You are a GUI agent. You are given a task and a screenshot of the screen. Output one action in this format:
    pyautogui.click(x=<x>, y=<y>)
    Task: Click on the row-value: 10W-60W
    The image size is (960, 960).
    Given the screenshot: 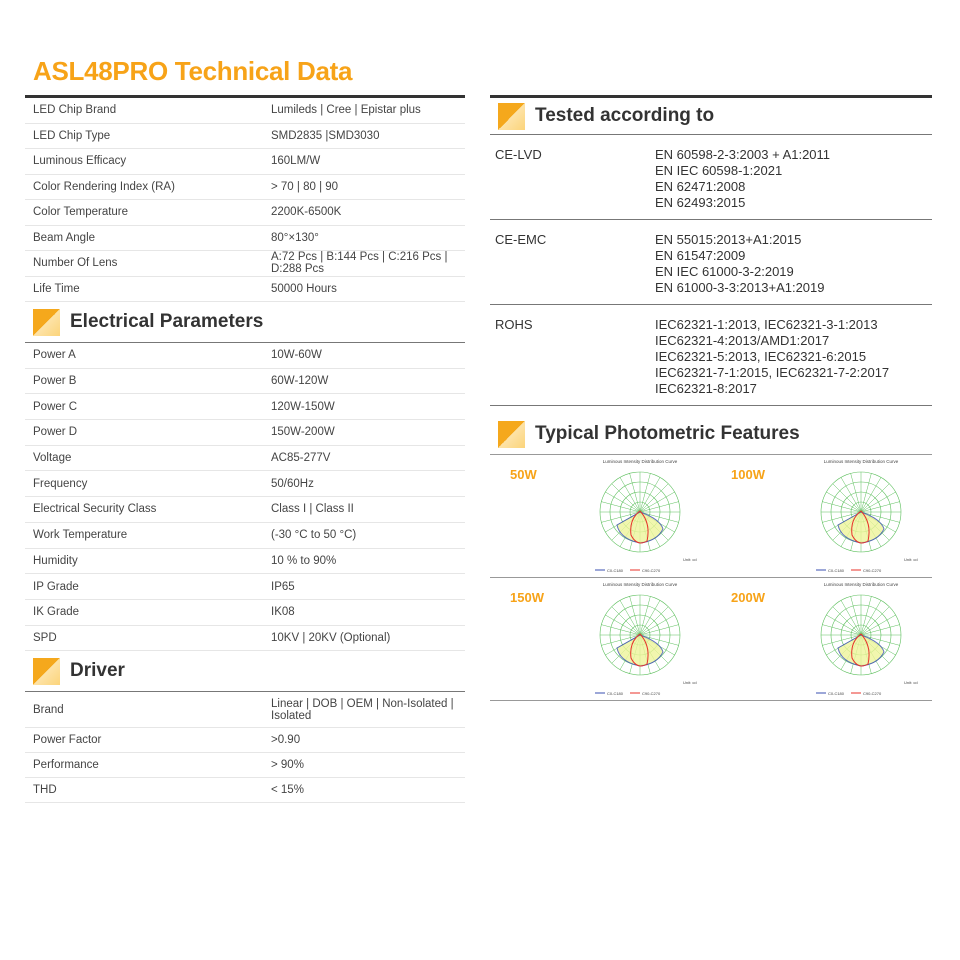 What is the action you would take?
    pyautogui.click(x=296, y=355)
    